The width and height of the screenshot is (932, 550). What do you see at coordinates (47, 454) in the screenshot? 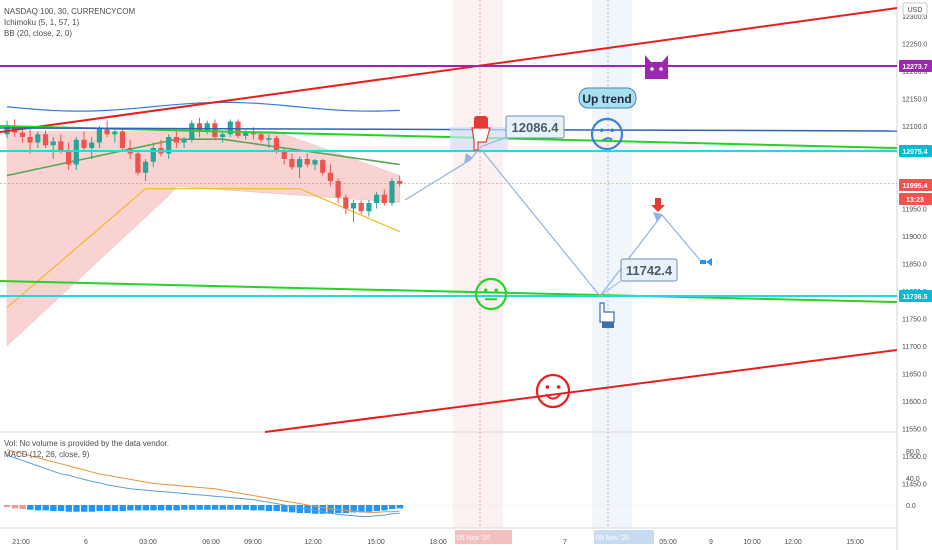
I see `legend-macd: MACD (12, 26, close, 9)` at bounding box center [47, 454].